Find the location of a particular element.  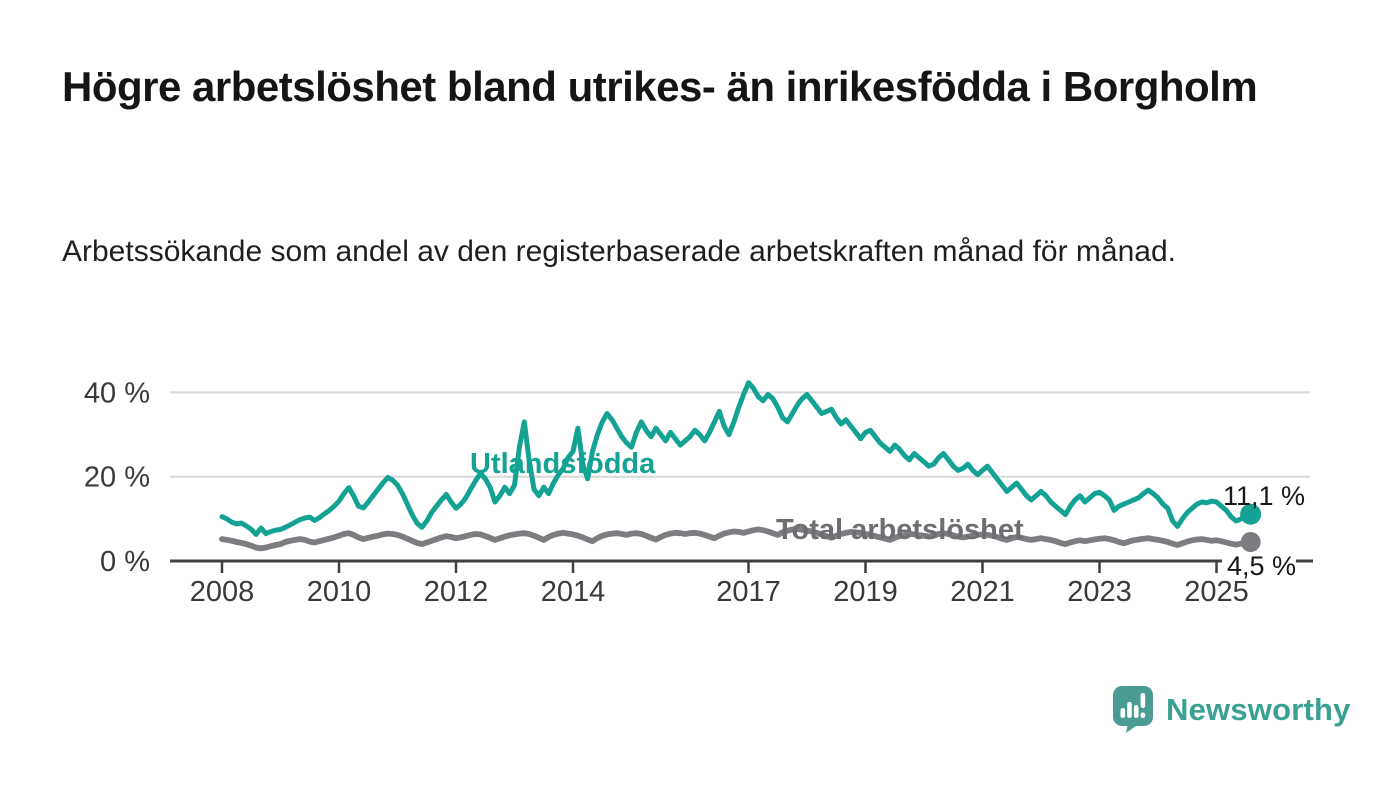

x-axis-labels: 2008 2010 2012 2014 2017 2019 2021 2023 2025 is located at coordinates (719, 592).